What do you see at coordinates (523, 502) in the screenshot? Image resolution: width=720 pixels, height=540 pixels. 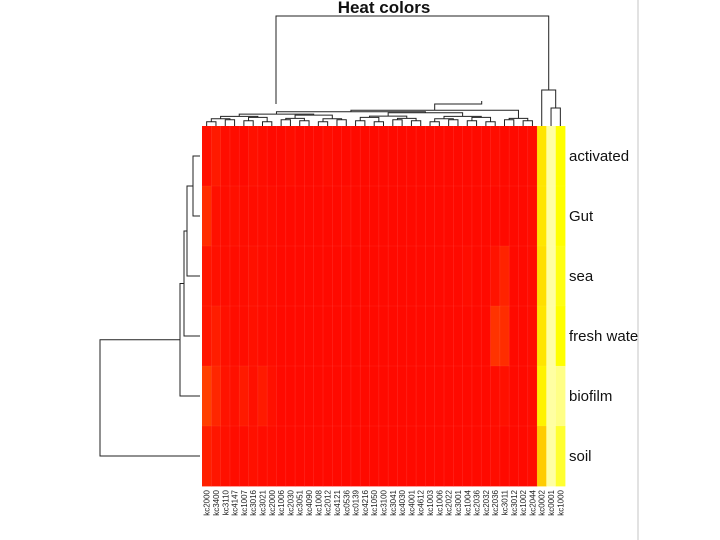 I see `column-label: kc1002` at bounding box center [523, 502].